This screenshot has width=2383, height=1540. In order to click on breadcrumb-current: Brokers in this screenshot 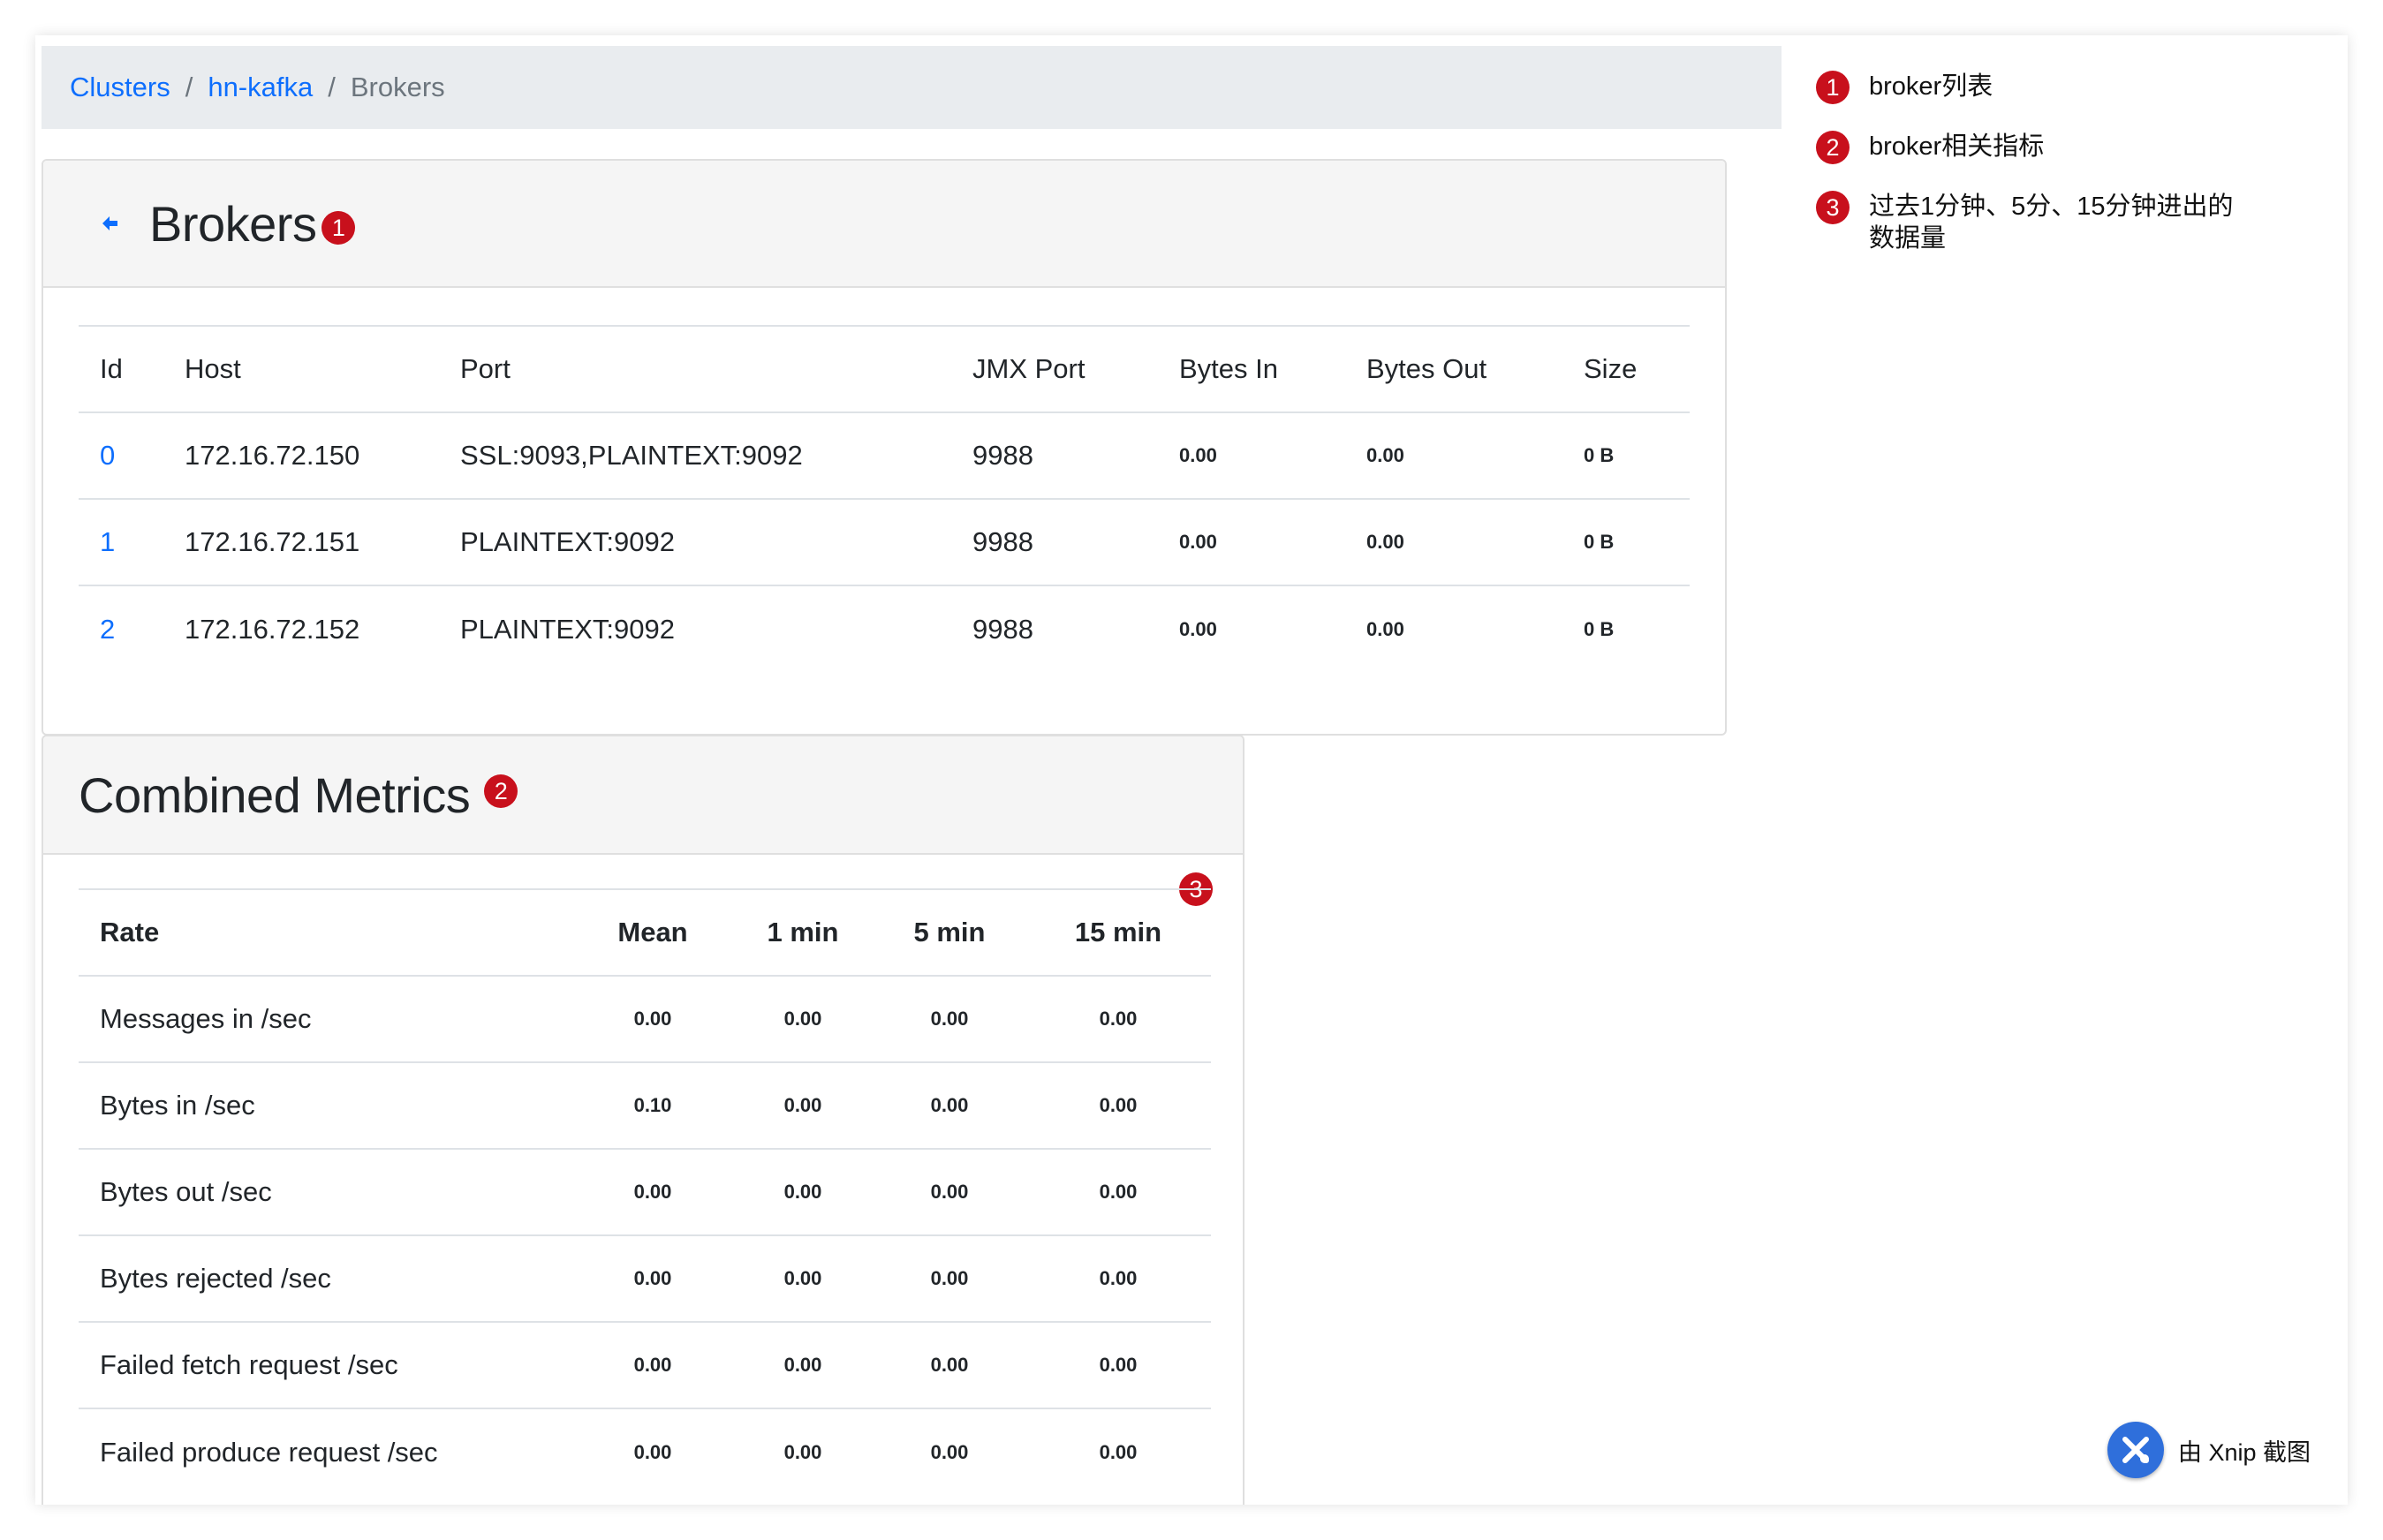, I will do `click(397, 87)`.